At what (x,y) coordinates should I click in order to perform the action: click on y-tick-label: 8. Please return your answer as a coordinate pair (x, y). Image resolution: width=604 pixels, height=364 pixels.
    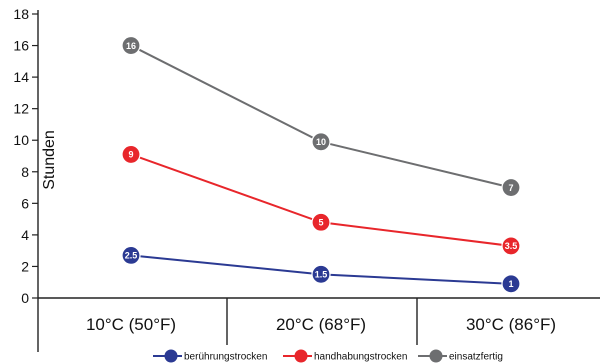
    Looking at the image, I should click on (25, 172).